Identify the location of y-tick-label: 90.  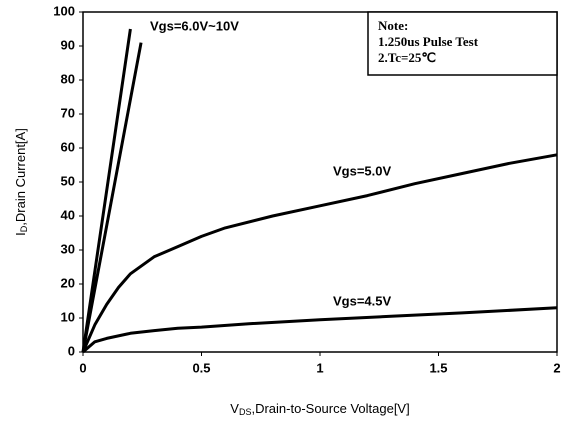
(68, 44).